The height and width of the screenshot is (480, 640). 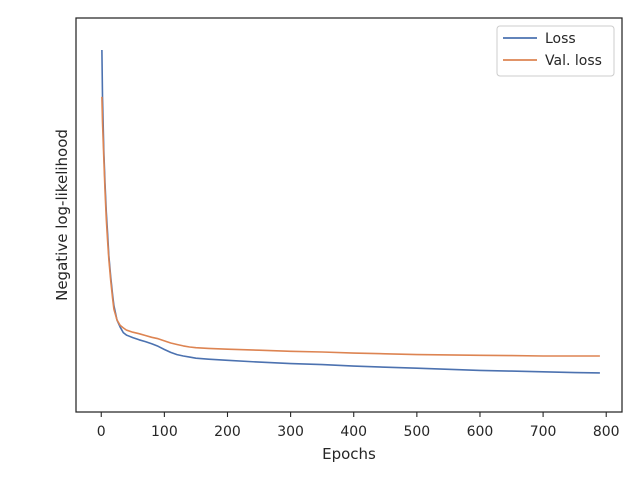 What do you see at coordinates (555, 51) in the screenshot?
I see `legend: Loss Val. loss` at bounding box center [555, 51].